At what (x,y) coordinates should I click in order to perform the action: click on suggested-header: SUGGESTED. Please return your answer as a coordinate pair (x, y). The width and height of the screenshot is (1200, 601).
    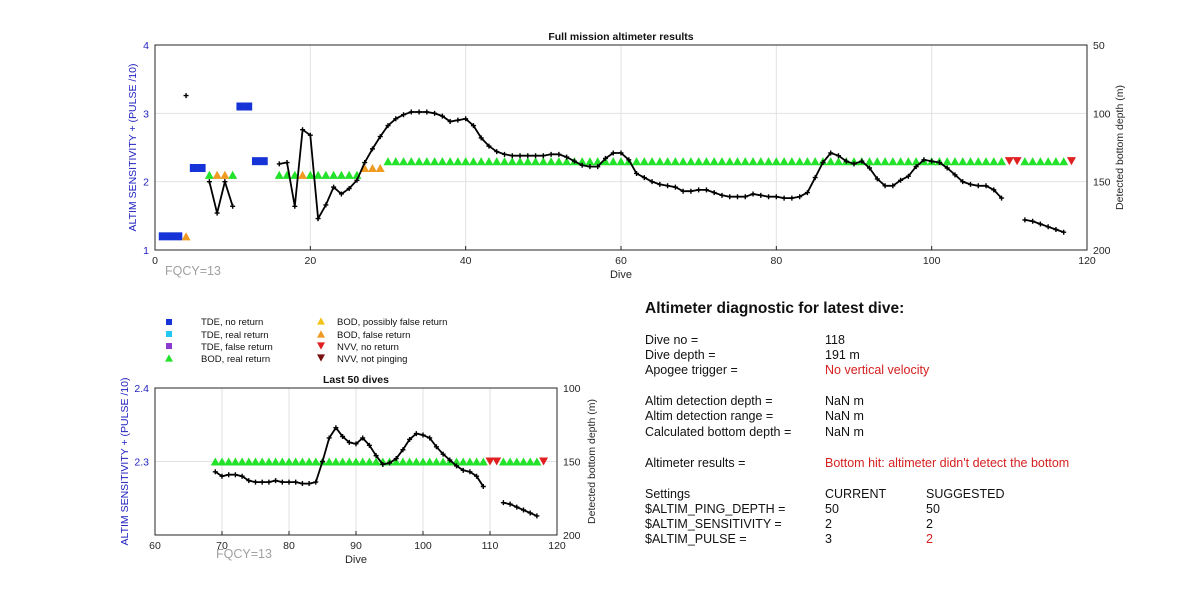
    Looking at the image, I should click on (965, 494).